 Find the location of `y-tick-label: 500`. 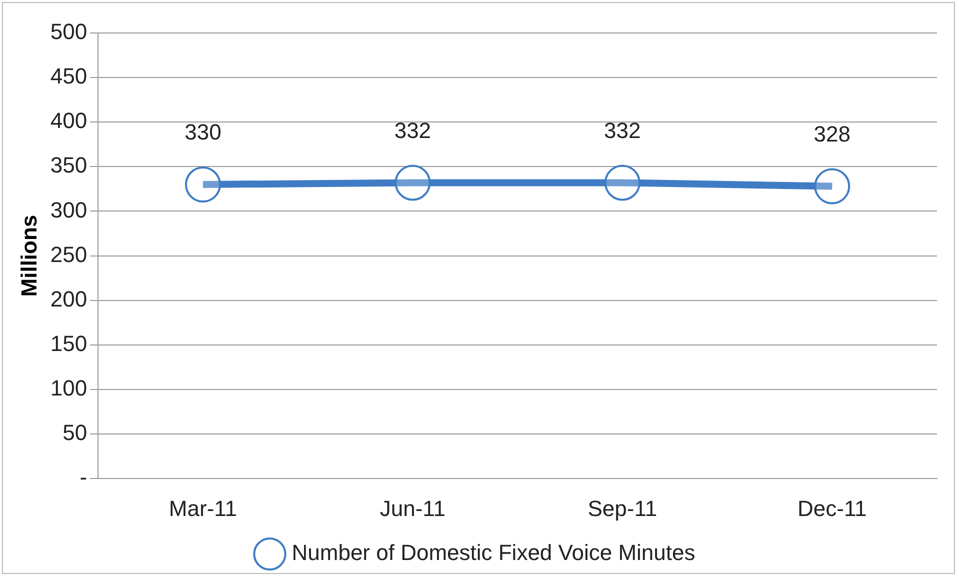

y-tick-label: 500 is located at coordinates (69, 31).